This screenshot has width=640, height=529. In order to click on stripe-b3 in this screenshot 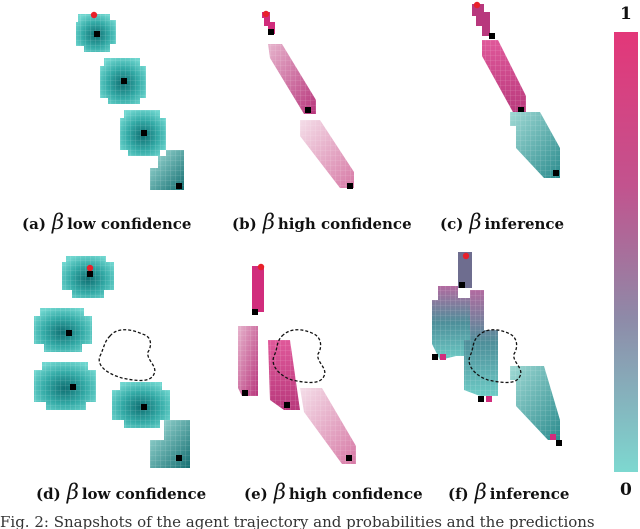, I will do `click(327, 154)`.